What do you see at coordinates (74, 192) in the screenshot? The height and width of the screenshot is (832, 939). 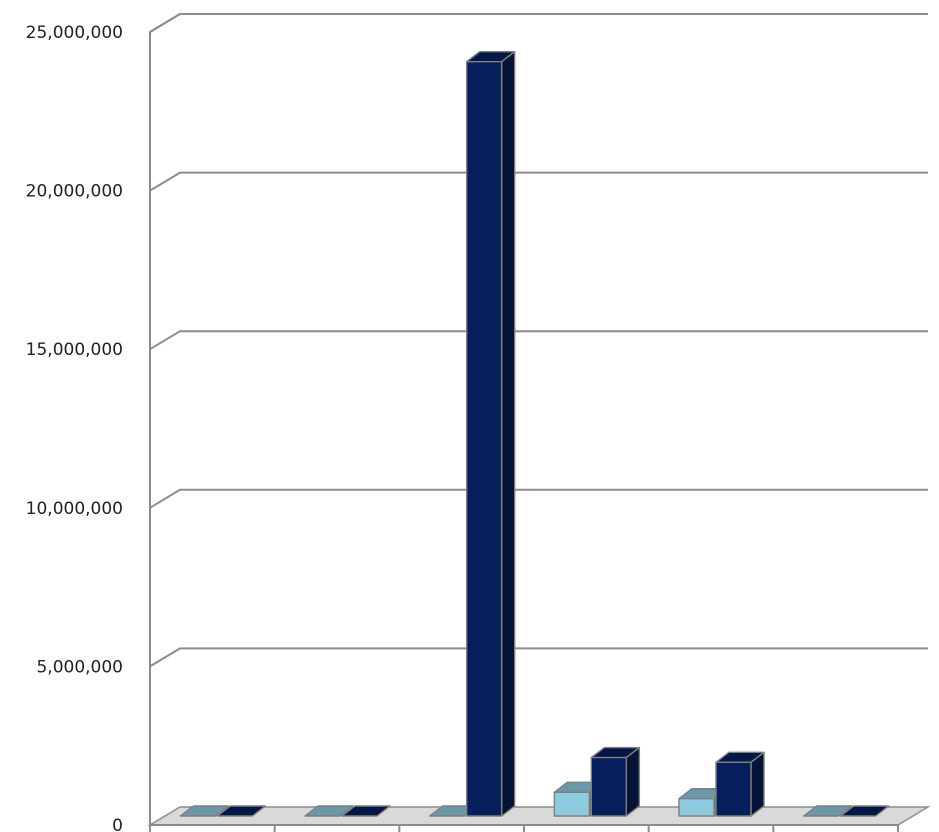 I see `y-tick-label: 20,000,000` at bounding box center [74, 192].